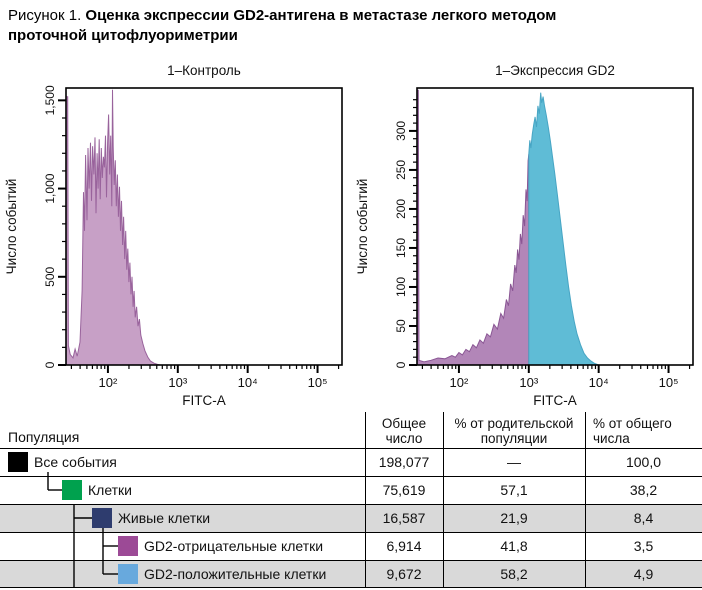  Describe the element at coordinates (401, 287) in the screenshot. I see `svg-text: 100` at that location.